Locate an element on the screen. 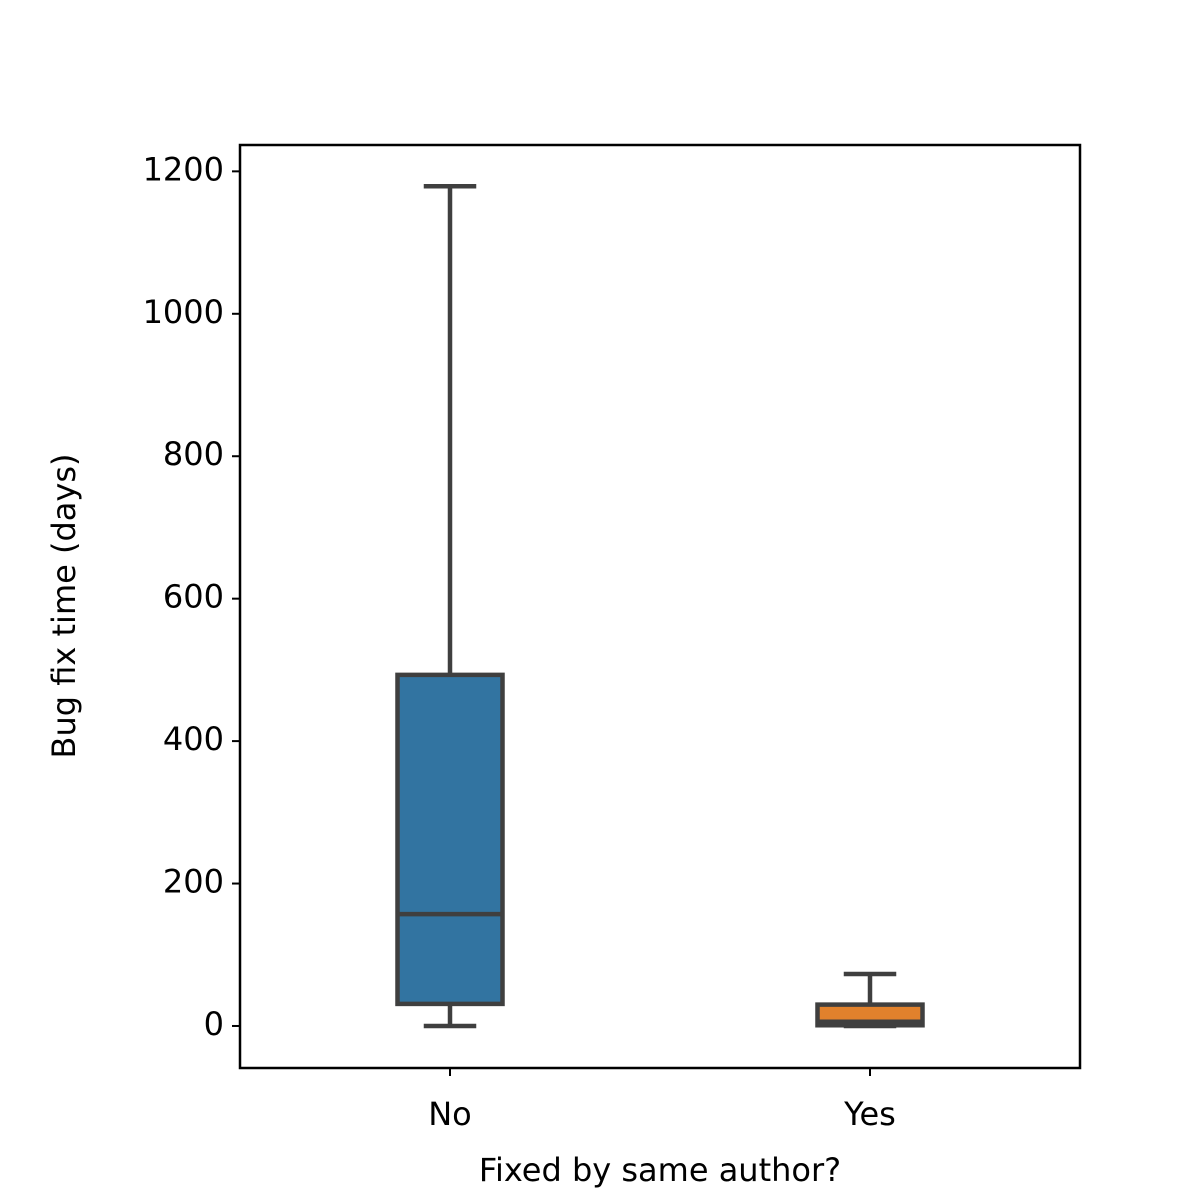  y-tick-label: 200 is located at coordinates (193, 882).